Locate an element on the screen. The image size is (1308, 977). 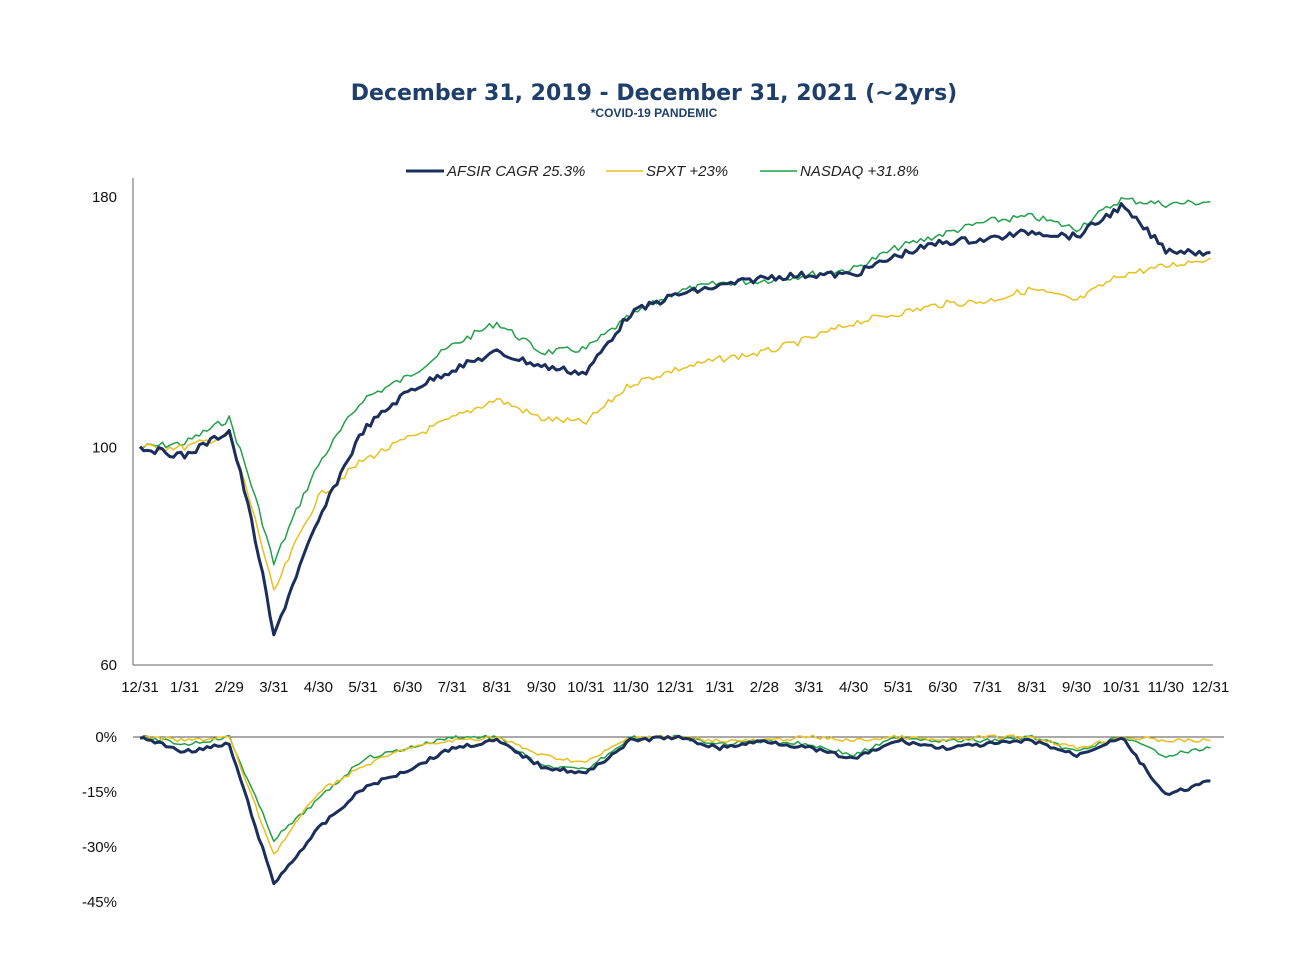
main-y-tick-label: 100 is located at coordinates (104, 447).